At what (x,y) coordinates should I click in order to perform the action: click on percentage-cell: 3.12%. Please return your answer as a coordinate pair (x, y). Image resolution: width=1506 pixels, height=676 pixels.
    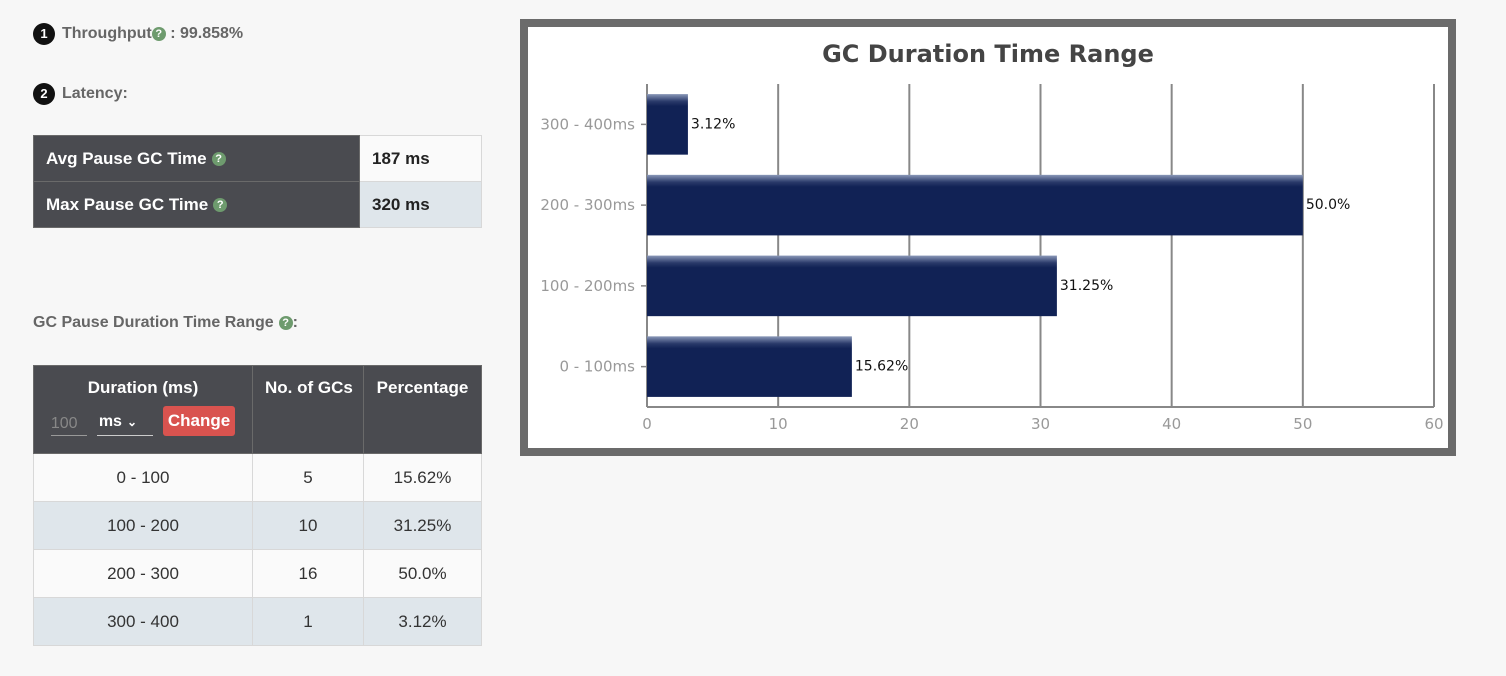
    Looking at the image, I should click on (422, 621).